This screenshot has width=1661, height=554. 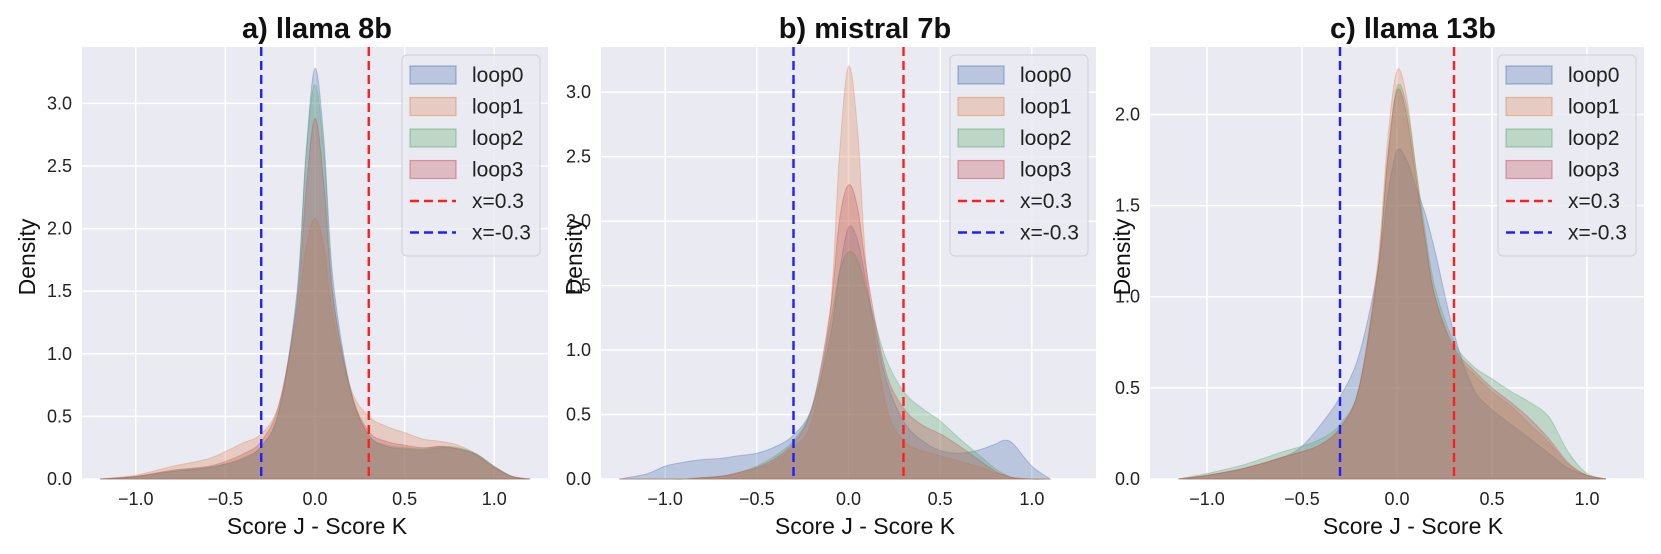 What do you see at coordinates (317, 29) in the screenshot?
I see `panel-title: a) llama 8b` at bounding box center [317, 29].